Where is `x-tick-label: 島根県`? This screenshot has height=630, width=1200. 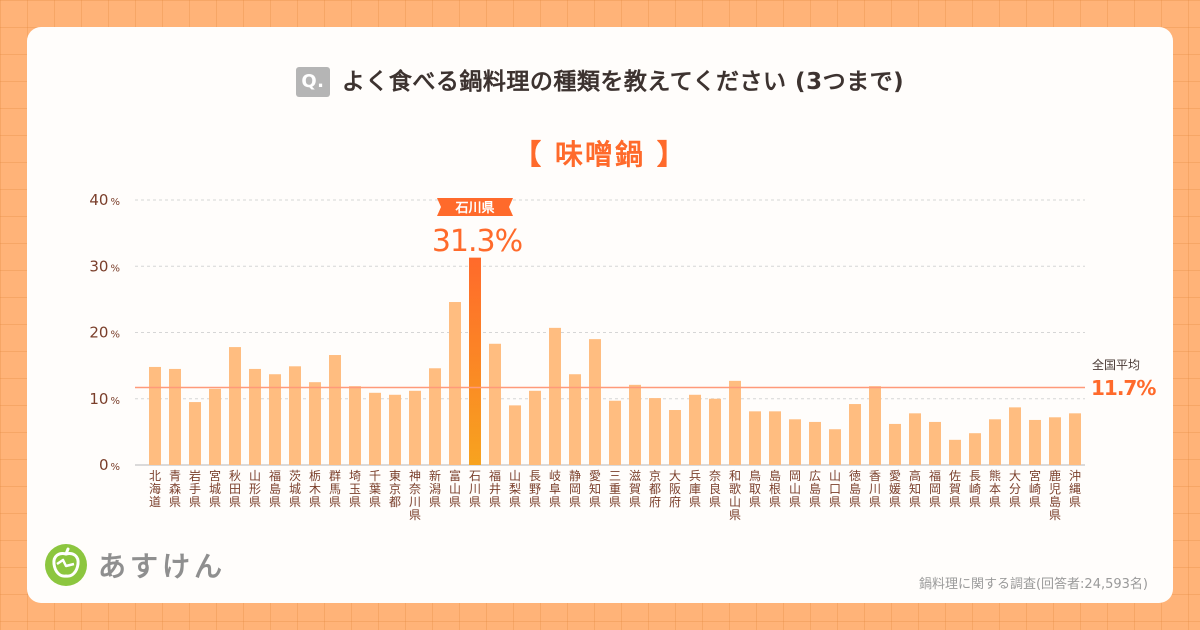
x-tick-label: 島根県 is located at coordinates (775, 488).